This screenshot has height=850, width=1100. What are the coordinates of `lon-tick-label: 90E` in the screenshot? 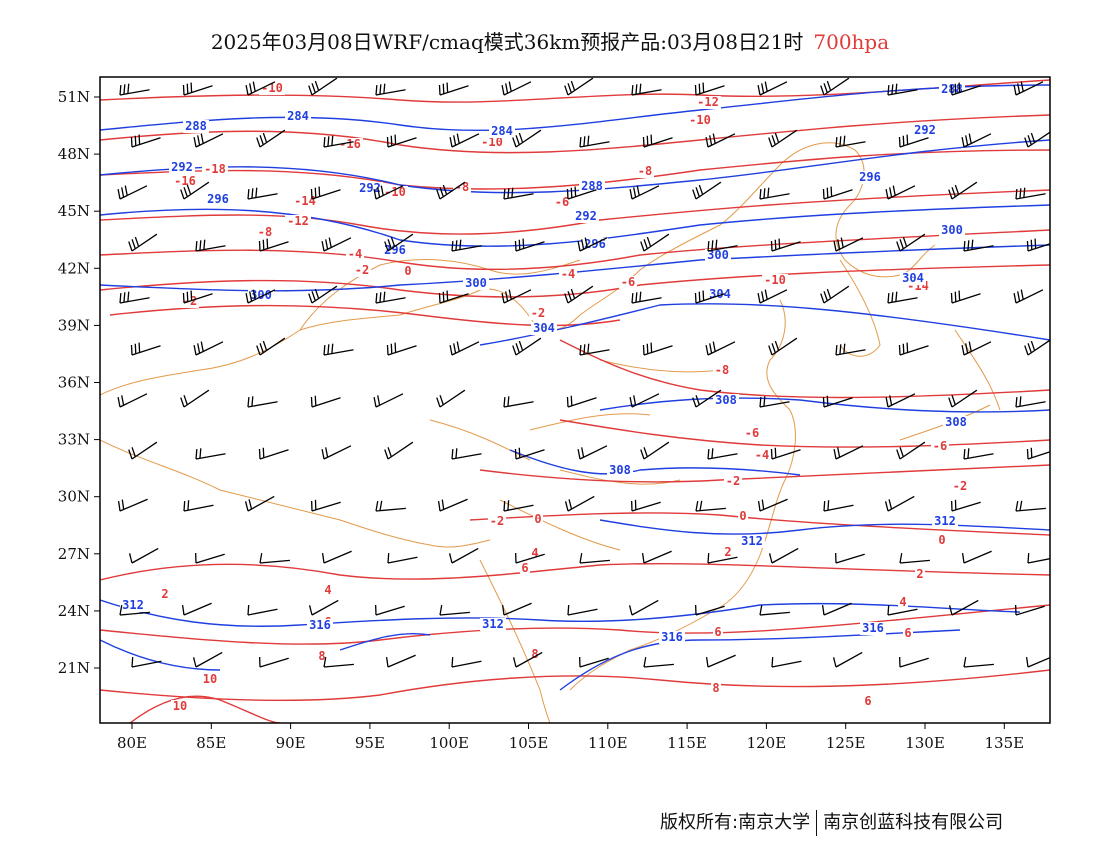 It's located at (291, 743).